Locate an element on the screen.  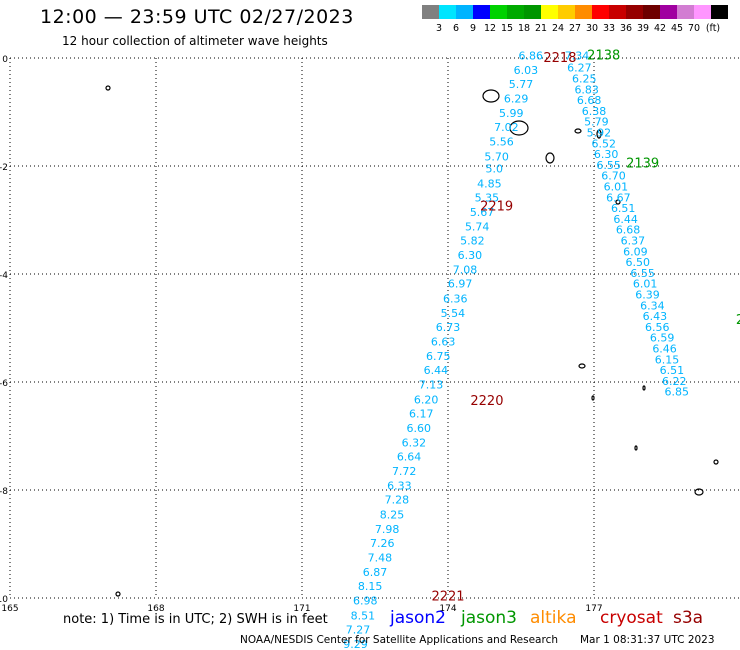
wave-height-value: 6.15 is located at coordinates (667, 359).